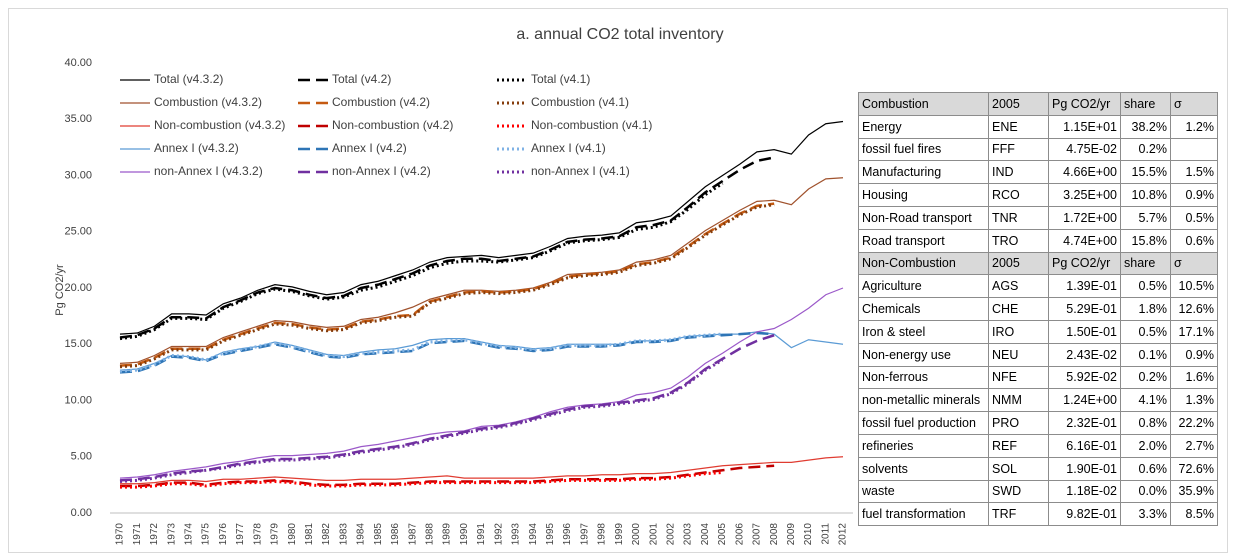 Image resolution: width=1236 pixels, height=560 pixels. Describe the element at coordinates (1084, 445) in the screenshot. I see `table-cell: 6.16E-01` at that location.